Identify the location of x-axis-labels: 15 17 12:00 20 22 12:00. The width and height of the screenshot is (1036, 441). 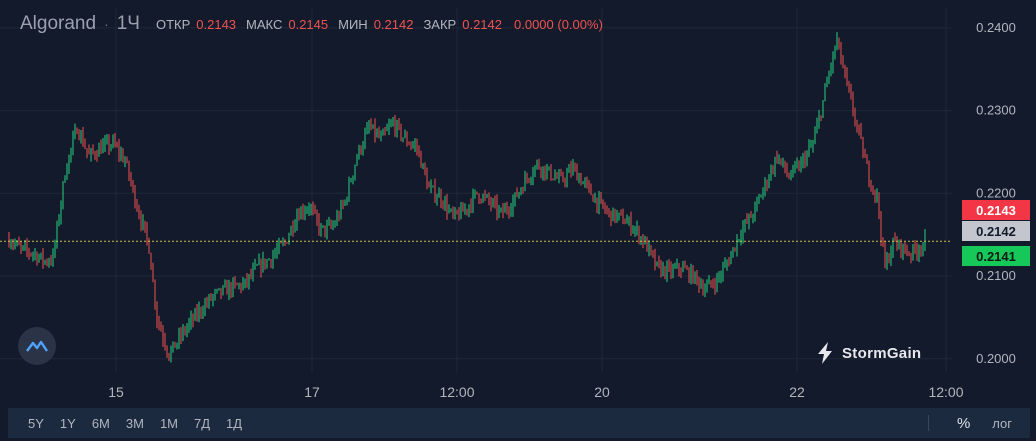
(536, 392).